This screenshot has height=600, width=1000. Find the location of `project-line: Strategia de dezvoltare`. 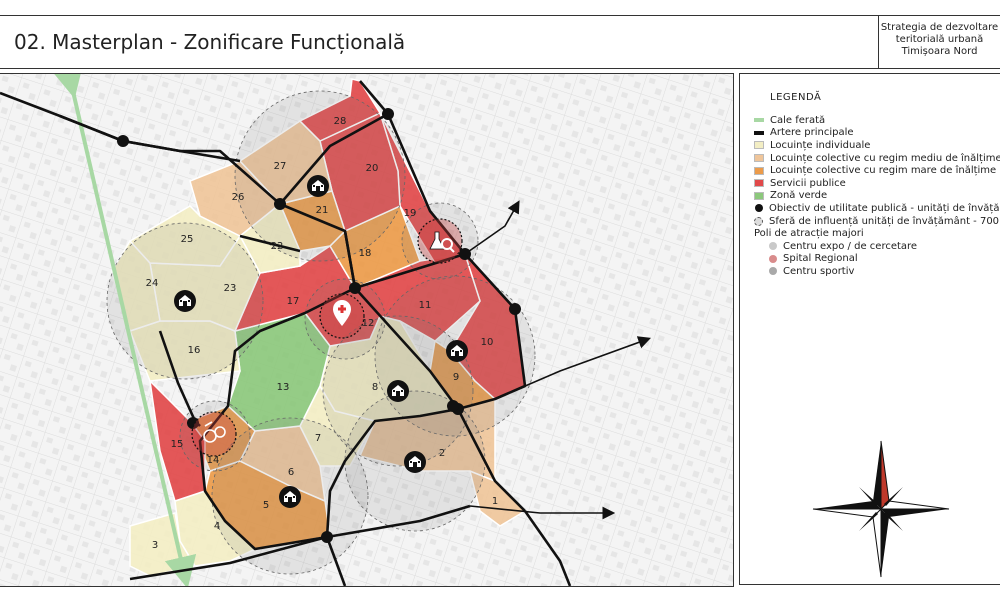

project-line: Strategia de dezvoltare is located at coordinates (939, 27).